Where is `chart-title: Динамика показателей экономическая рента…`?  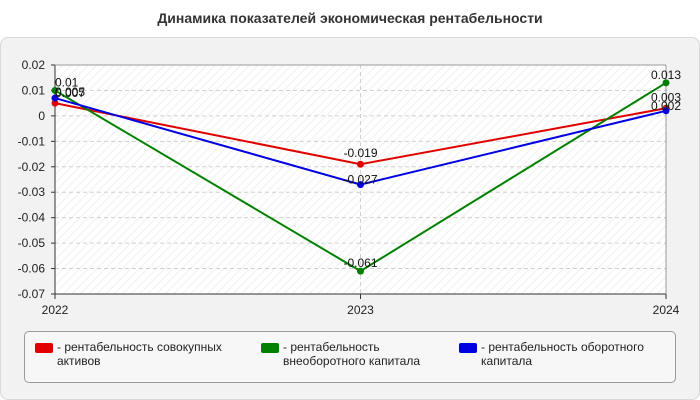
chart-title: Динамика показателей экономическая рента… is located at coordinates (350, 18).